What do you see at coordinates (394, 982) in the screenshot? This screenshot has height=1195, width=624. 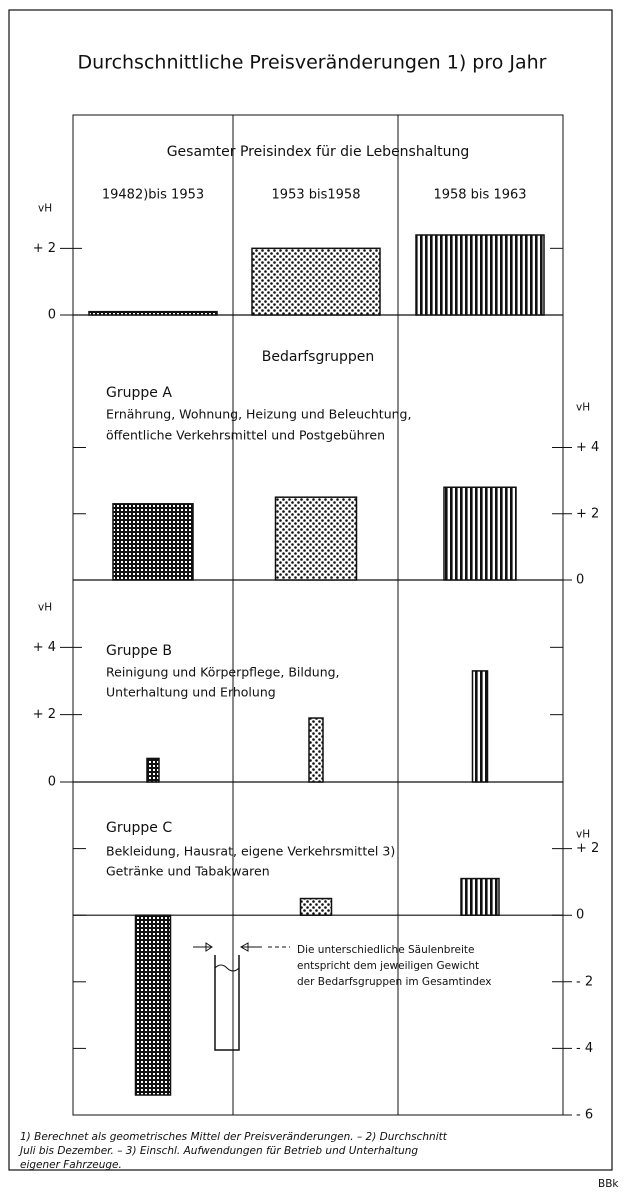 I see `note-line: der Bedarfsgruppen im Gesamtindex` at bounding box center [394, 982].